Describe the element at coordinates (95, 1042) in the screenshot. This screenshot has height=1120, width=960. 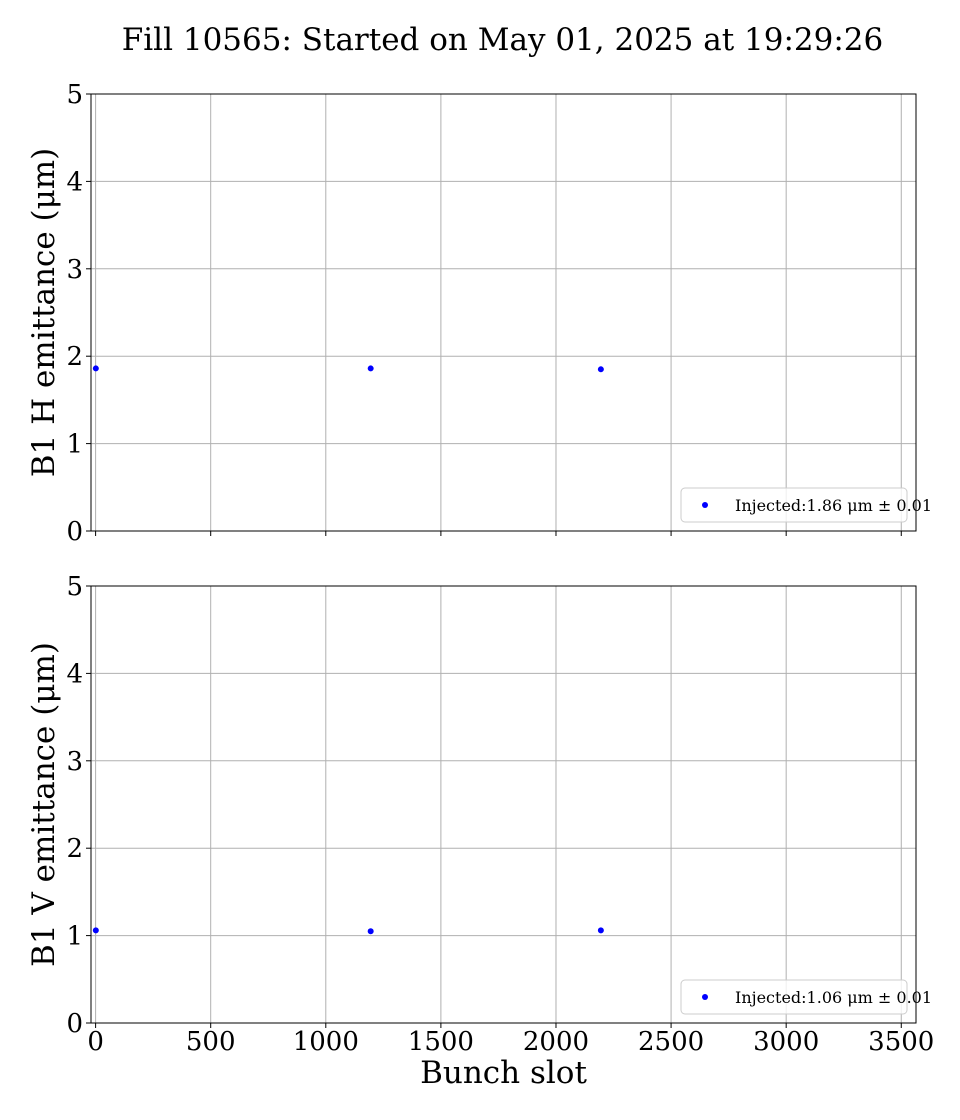
I see `x-tick-label: 0` at that location.